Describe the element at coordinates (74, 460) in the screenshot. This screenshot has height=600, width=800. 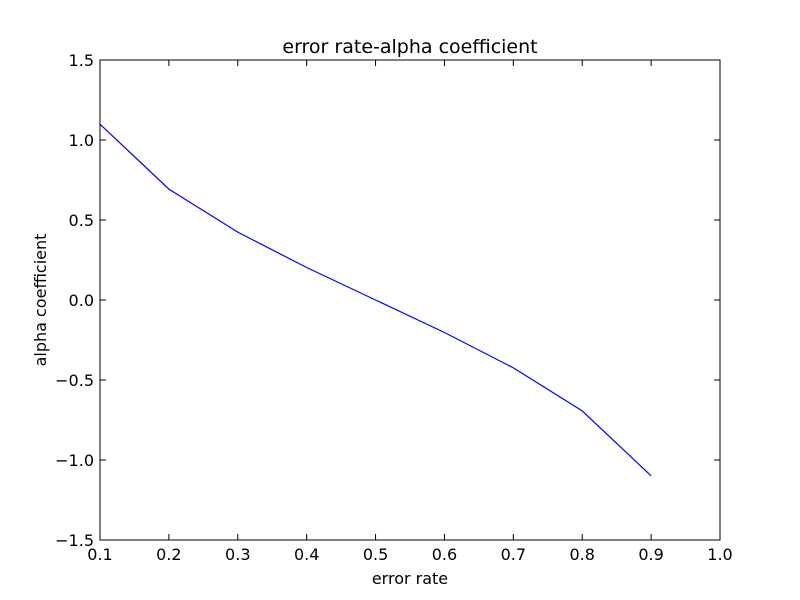
I see `y-tick-label: −1.0` at that location.